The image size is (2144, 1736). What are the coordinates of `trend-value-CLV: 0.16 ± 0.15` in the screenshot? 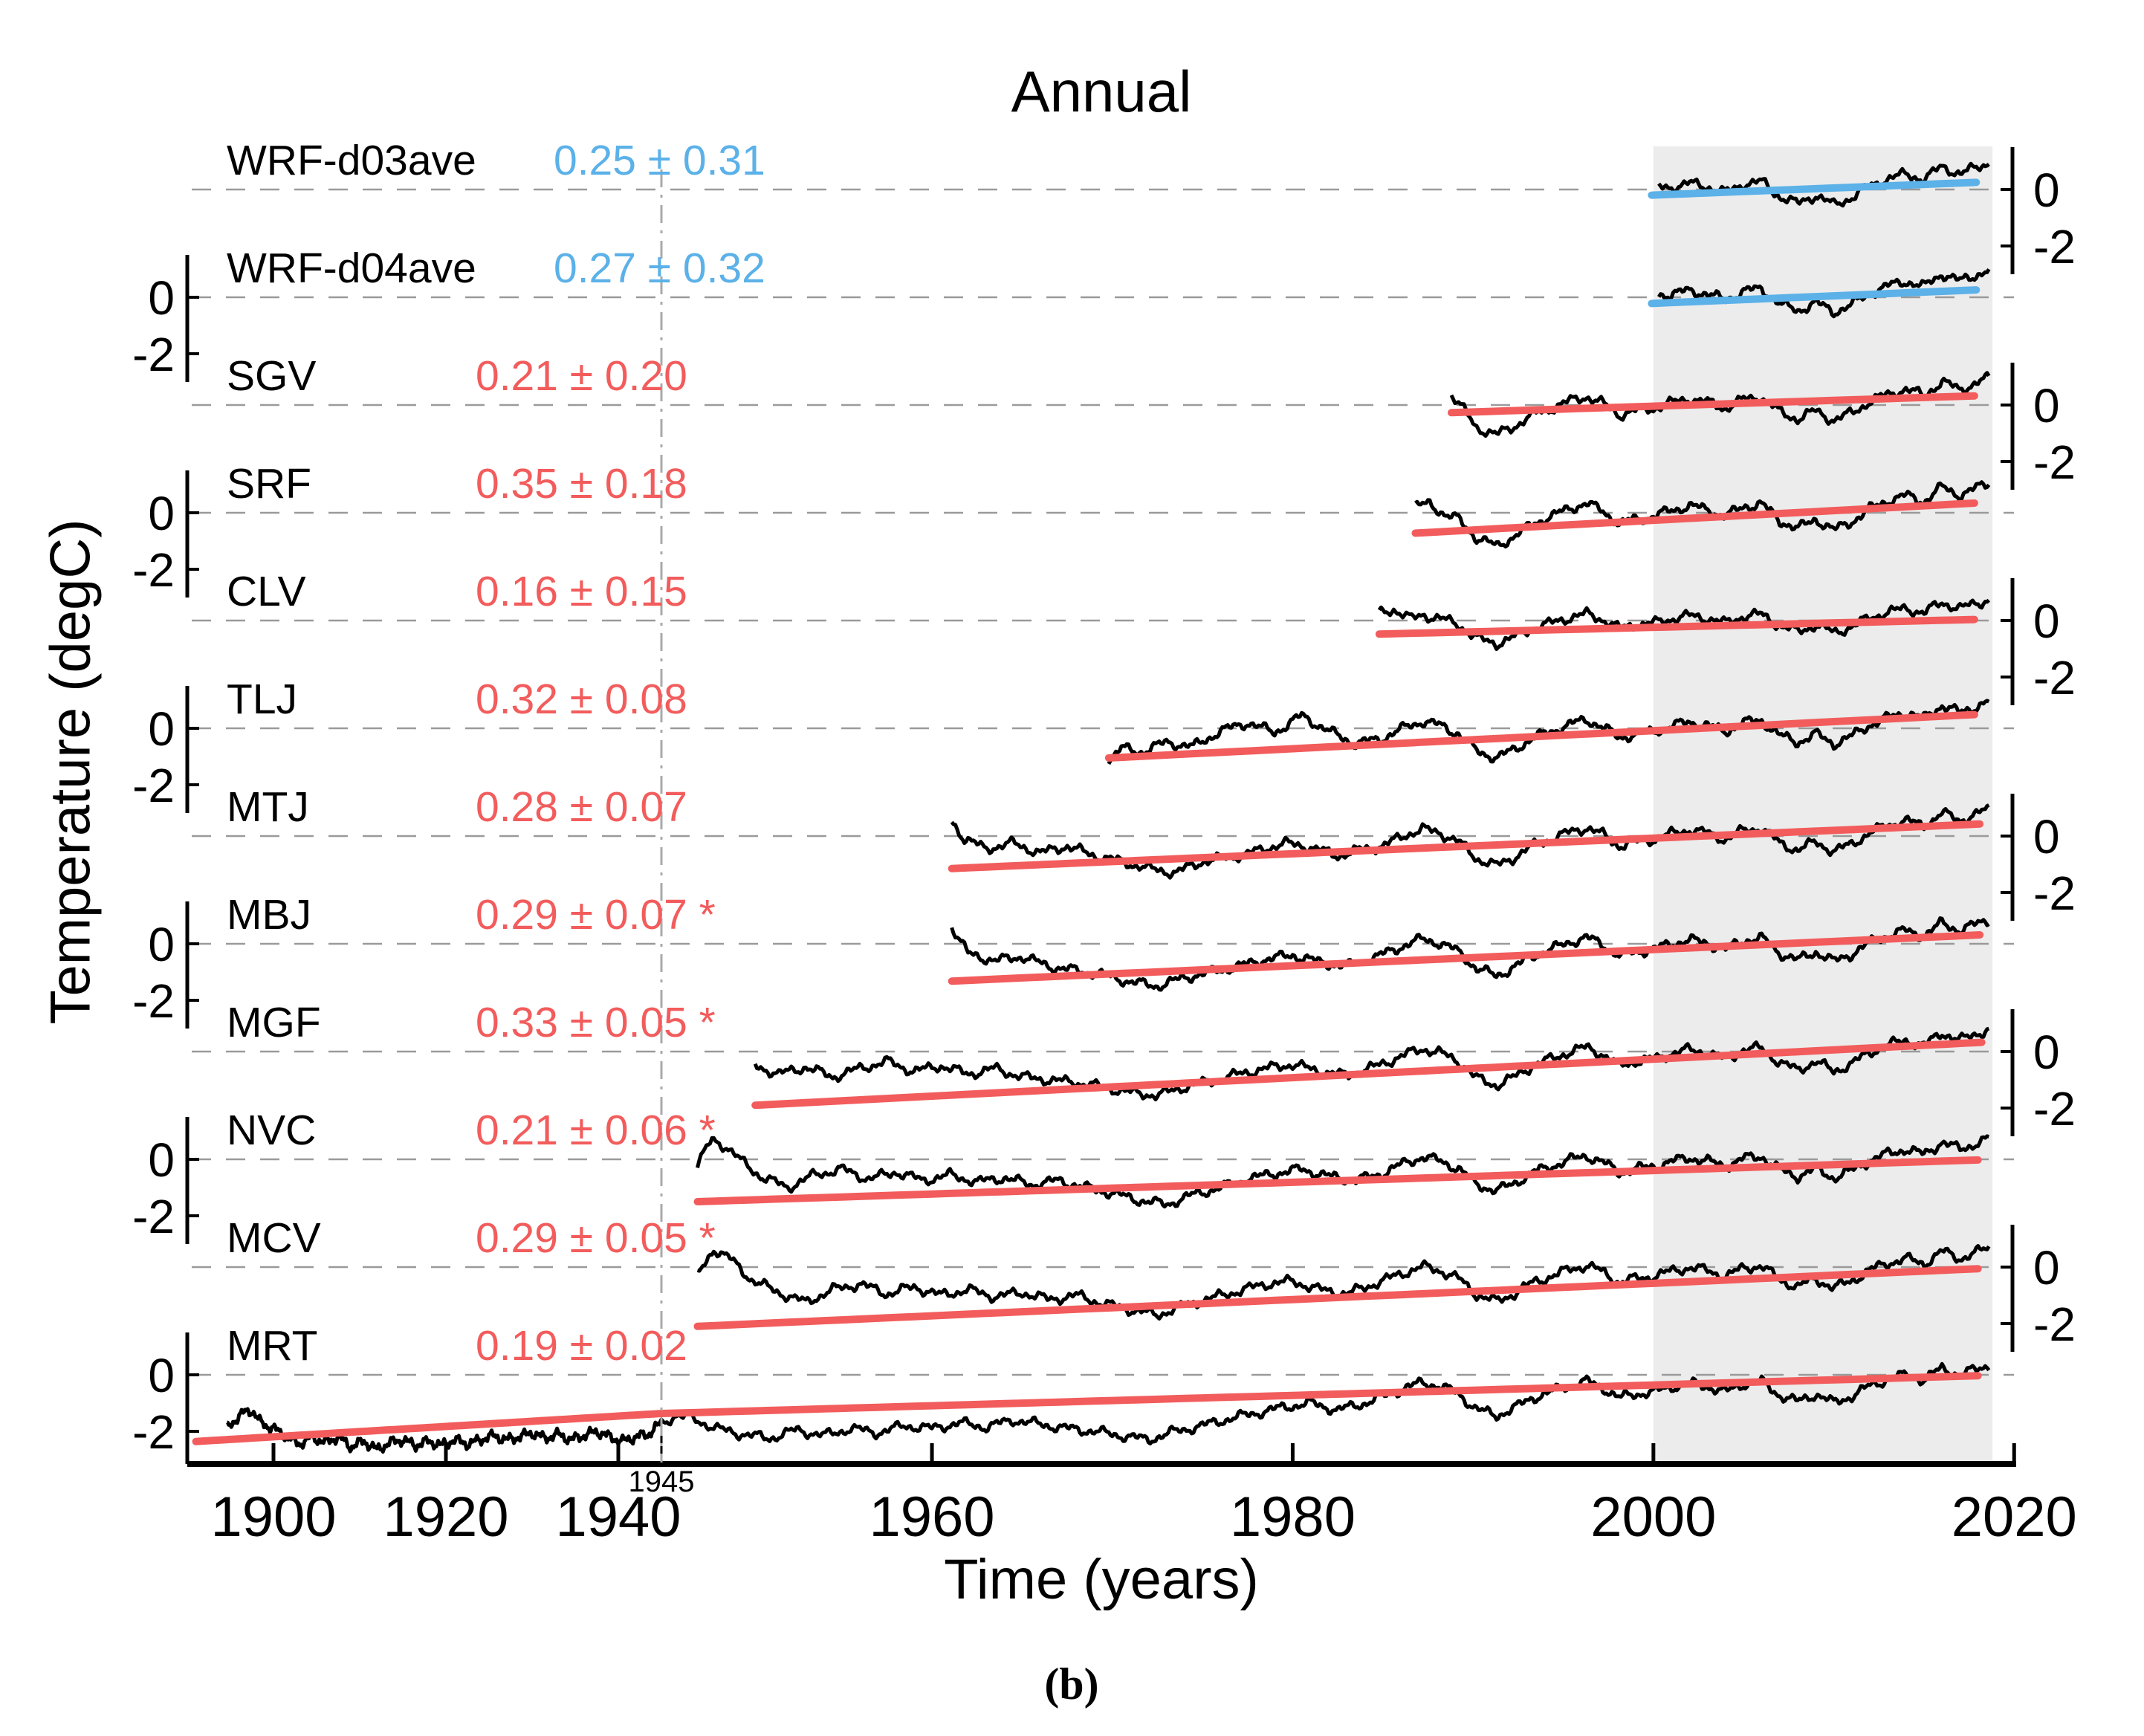 It's located at (581, 591).